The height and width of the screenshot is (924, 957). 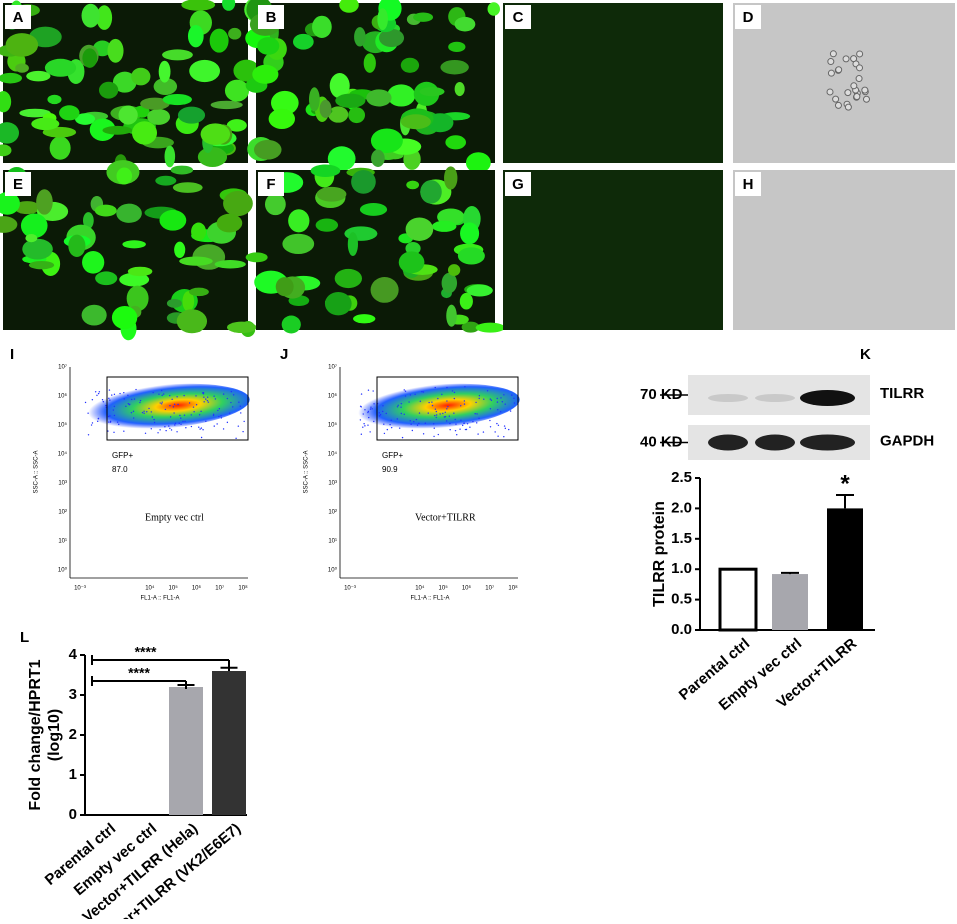 I want to click on gate-label: GFP+, so click(x=392, y=455).